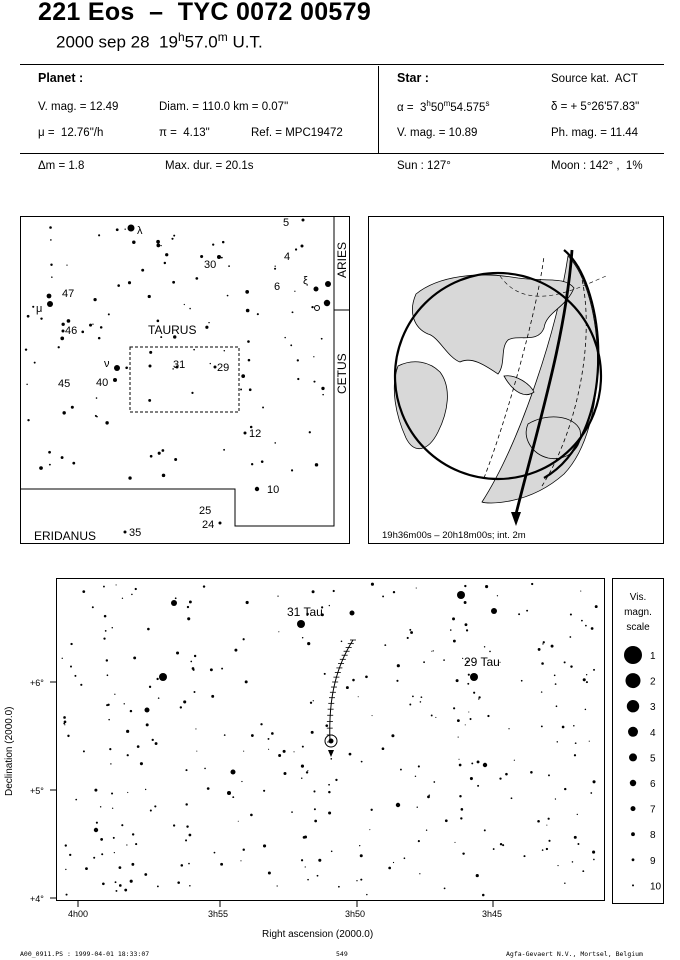 The height and width of the screenshot is (960, 680). What do you see at coordinates (331, 741) in the screenshot?
I see `target-star-marker` at bounding box center [331, 741].